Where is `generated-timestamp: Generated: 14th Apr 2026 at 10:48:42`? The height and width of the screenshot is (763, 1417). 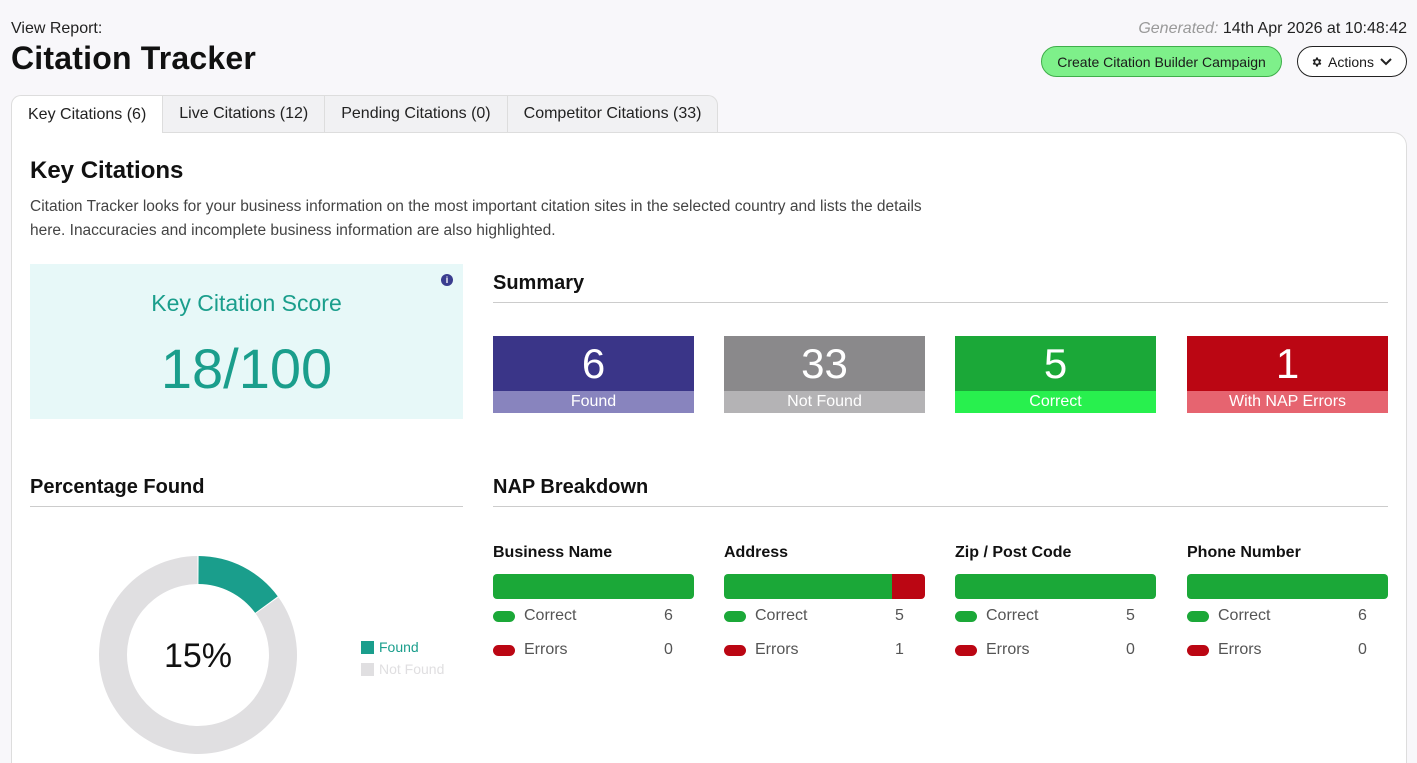 generated-timestamp: Generated: 14th Apr 2026 at 10:48:42 is located at coordinates (1272, 29).